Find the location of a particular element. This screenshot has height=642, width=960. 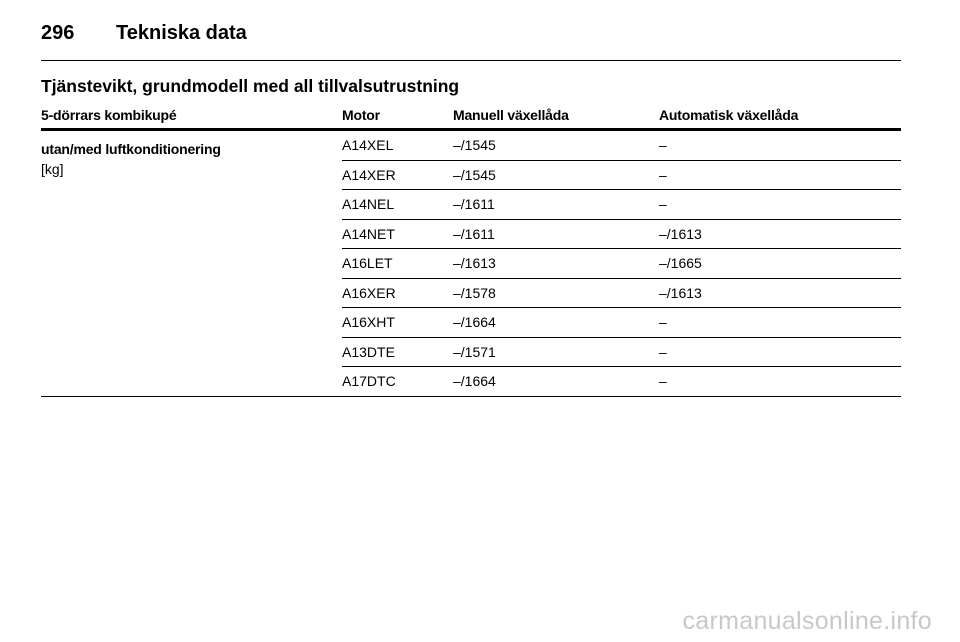

table-row: A13DTE –/1571 – is located at coordinates (471, 352).